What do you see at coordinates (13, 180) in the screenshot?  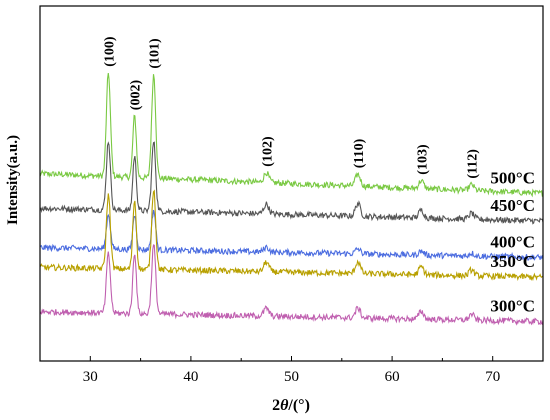 I see `y-axis-title: Intensity(a.u.)` at bounding box center [13, 180].